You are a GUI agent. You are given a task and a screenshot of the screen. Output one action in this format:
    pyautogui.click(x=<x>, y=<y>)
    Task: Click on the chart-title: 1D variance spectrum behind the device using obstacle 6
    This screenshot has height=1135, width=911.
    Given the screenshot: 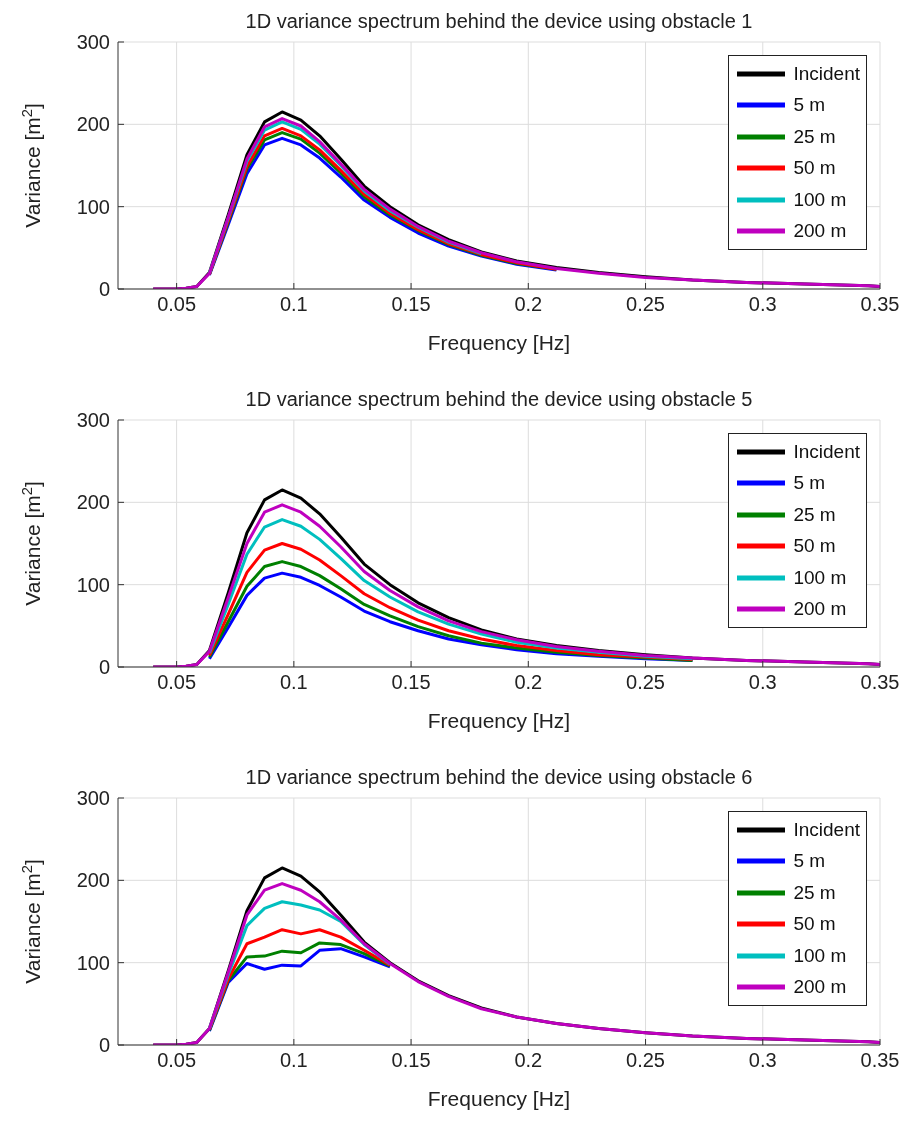 What is the action you would take?
    pyautogui.click(x=499, y=777)
    